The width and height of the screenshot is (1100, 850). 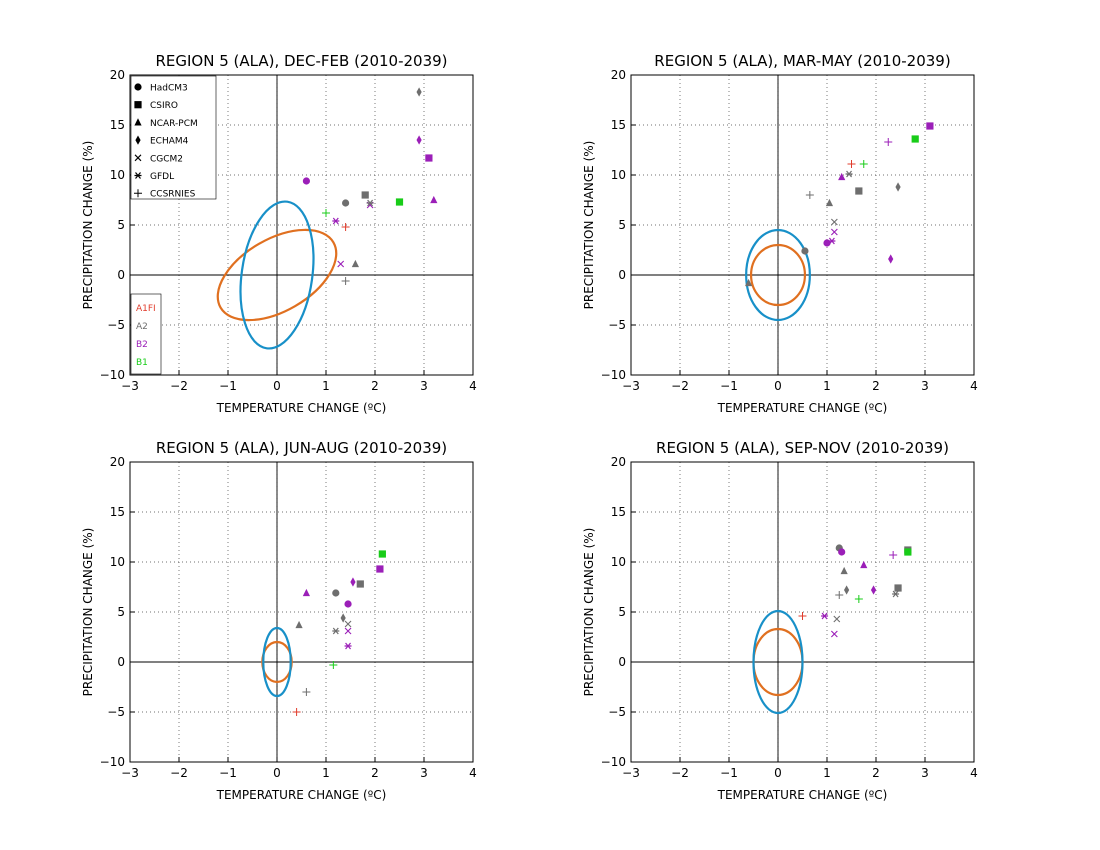 What do you see at coordinates (618, 75) in the screenshot?
I see `y-tick-label: 20` at bounding box center [618, 75].